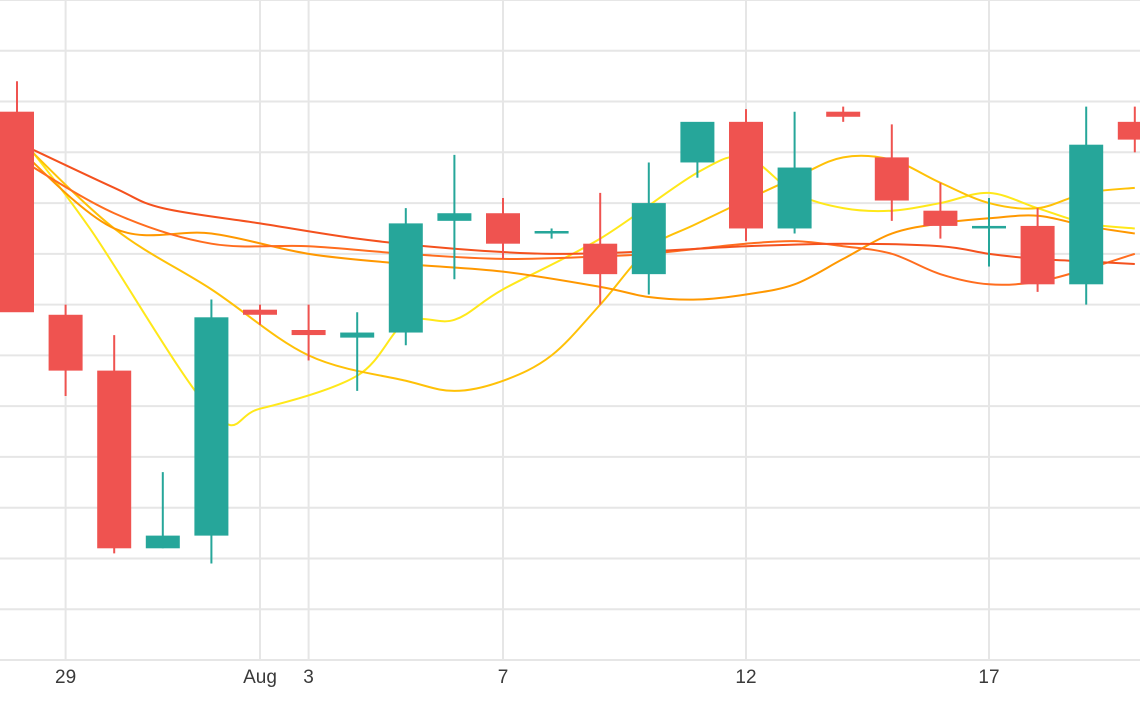 This screenshot has height=710, width=1140. I want to click on x-tick-label: 12, so click(745, 677).